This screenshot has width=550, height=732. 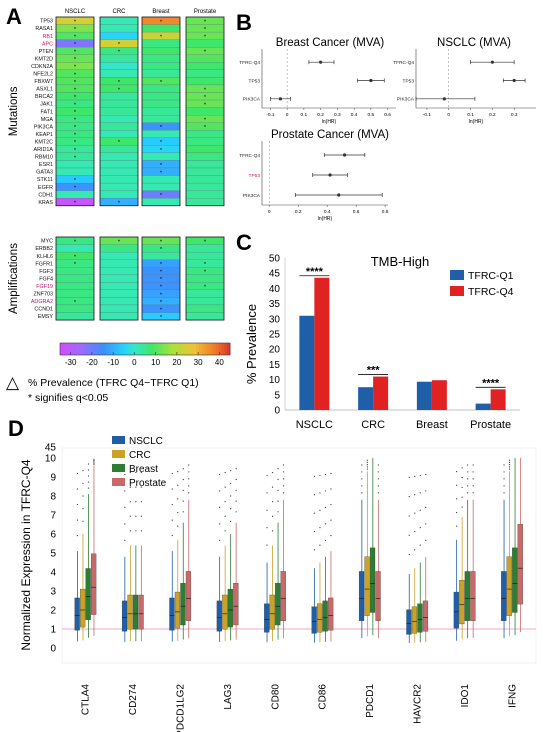 What do you see at coordinates (356, 212) in the screenshot?
I see `forest-x-tick-label: 0.6` at bounding box center [356, 212].